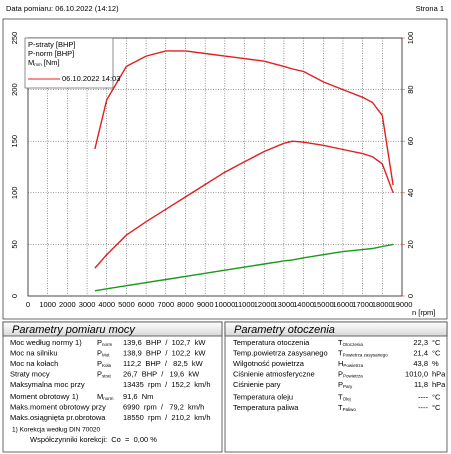 Image resolution: width=451 pixels, height=454 pixels. Describe the element at coordinates (430, 8) in the screenshot. I see `page-number: Strona 1` at that location.